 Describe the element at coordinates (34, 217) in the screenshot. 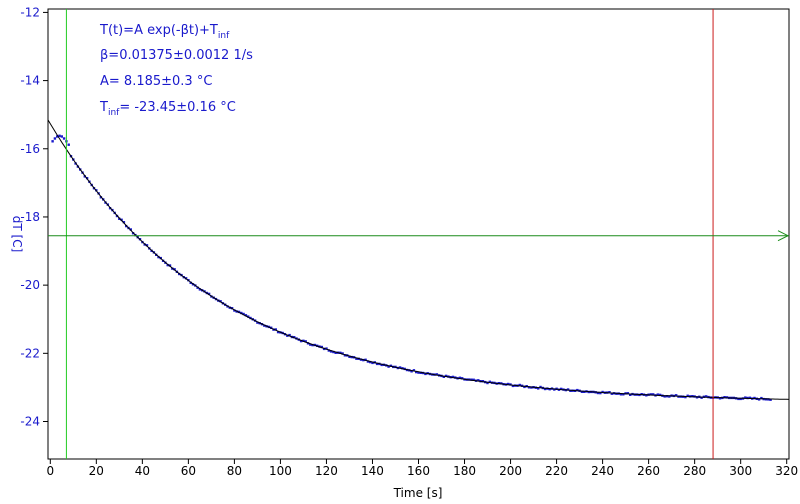

I see `y-axis: -12 -14 -16 -18 -20 -22 -24` at that location.